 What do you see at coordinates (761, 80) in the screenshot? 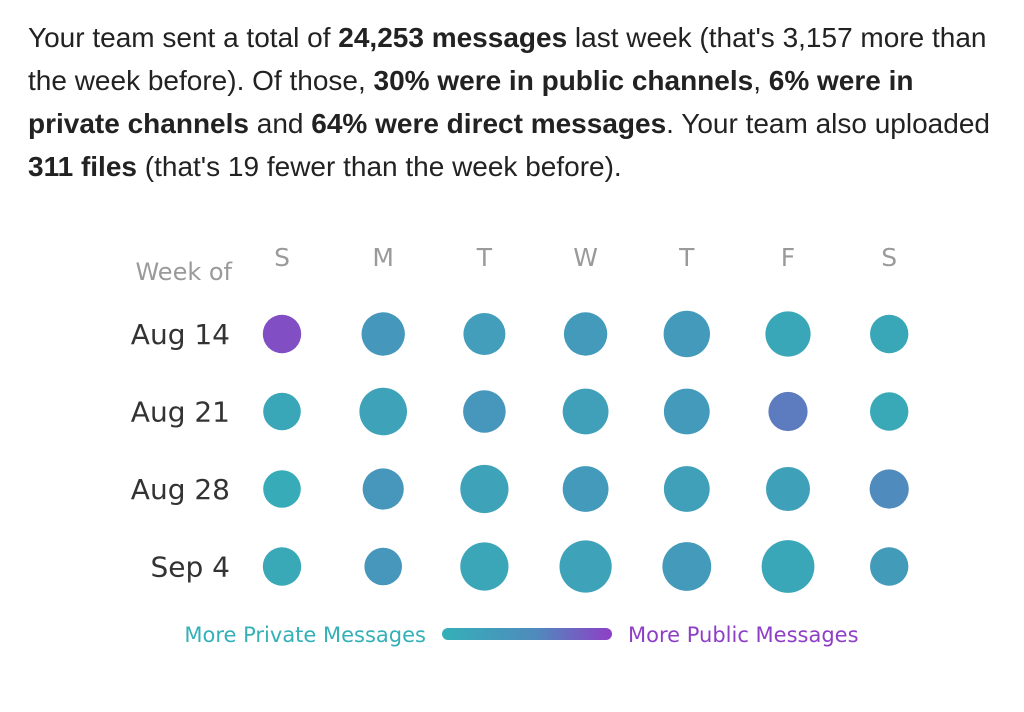
I see `summary-text-3: ,` at bounding box center [761, 80].